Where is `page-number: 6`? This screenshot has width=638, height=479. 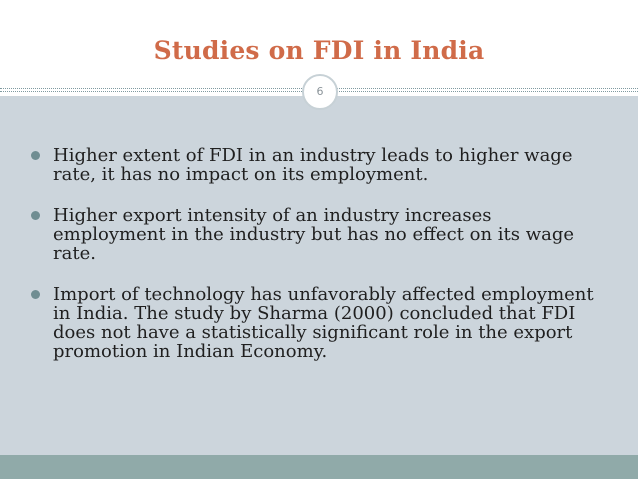 page-number: 6 is located at coordinates (320, 91).